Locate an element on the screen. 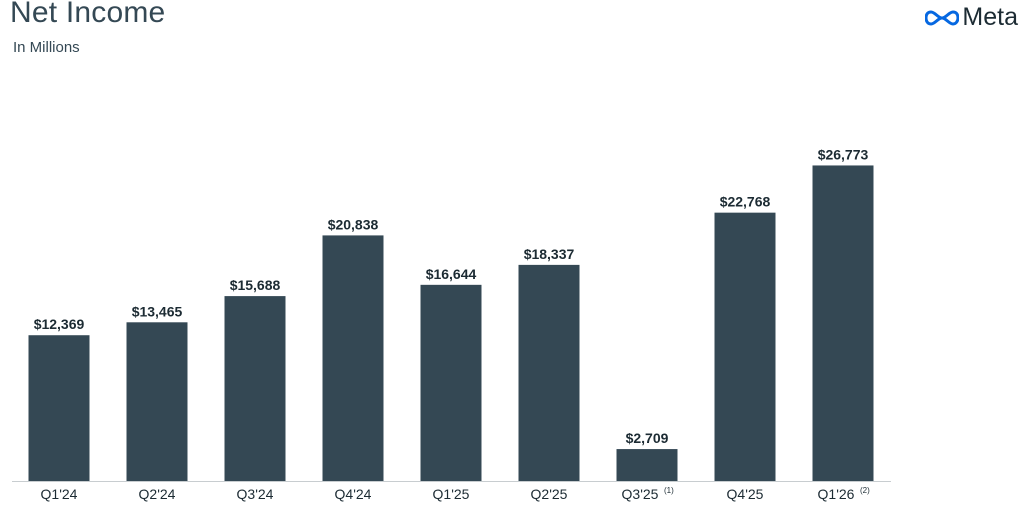 The image size is (1030, 512). x-tick-label-0: Q1'24 is located at coordinates (59, 494).